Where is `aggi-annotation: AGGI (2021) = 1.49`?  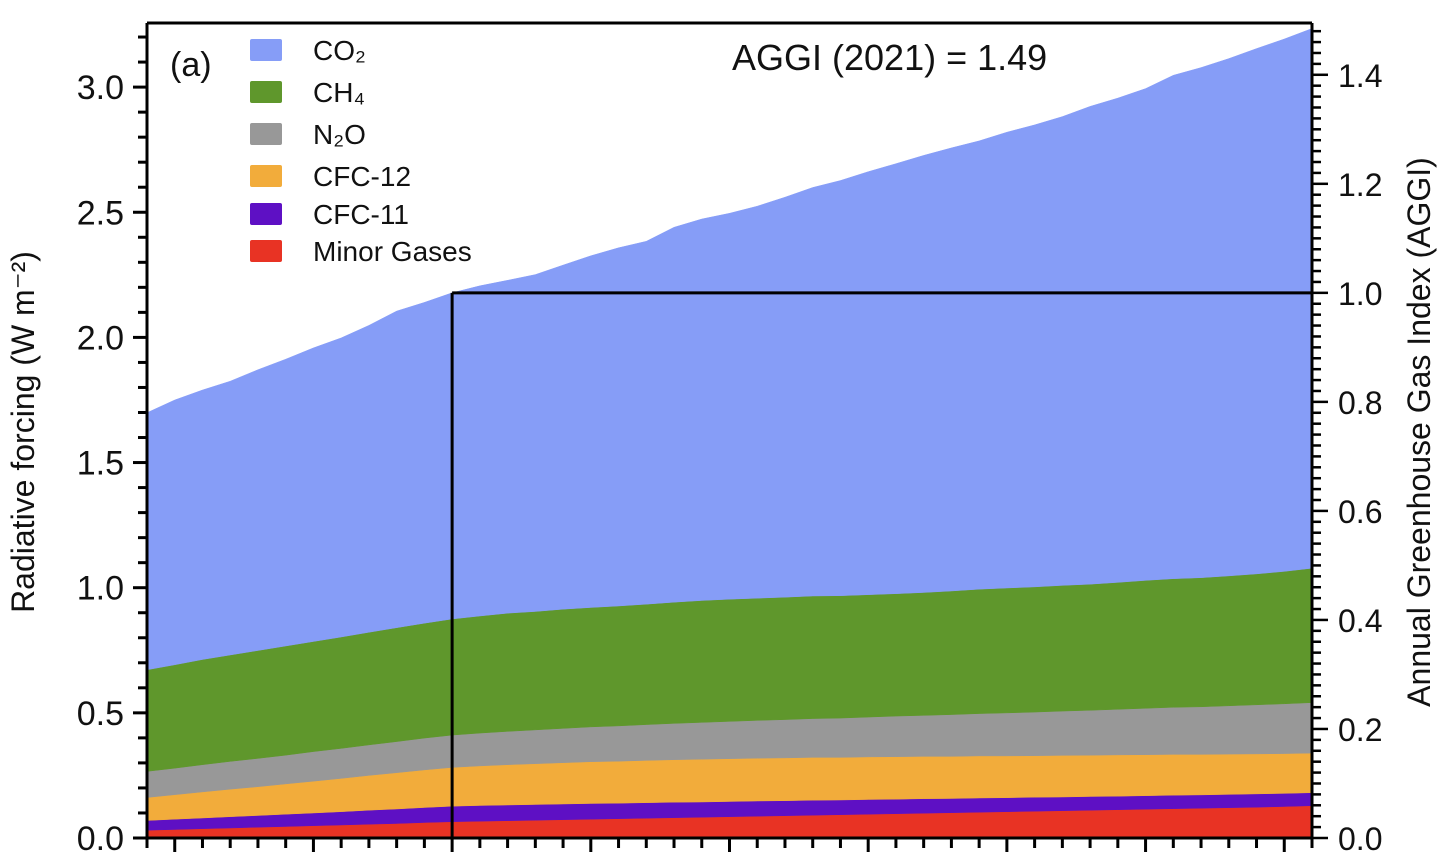 aggi-annotation: AGGI (2021) = 1.49 is located at coordinates (889, 57).